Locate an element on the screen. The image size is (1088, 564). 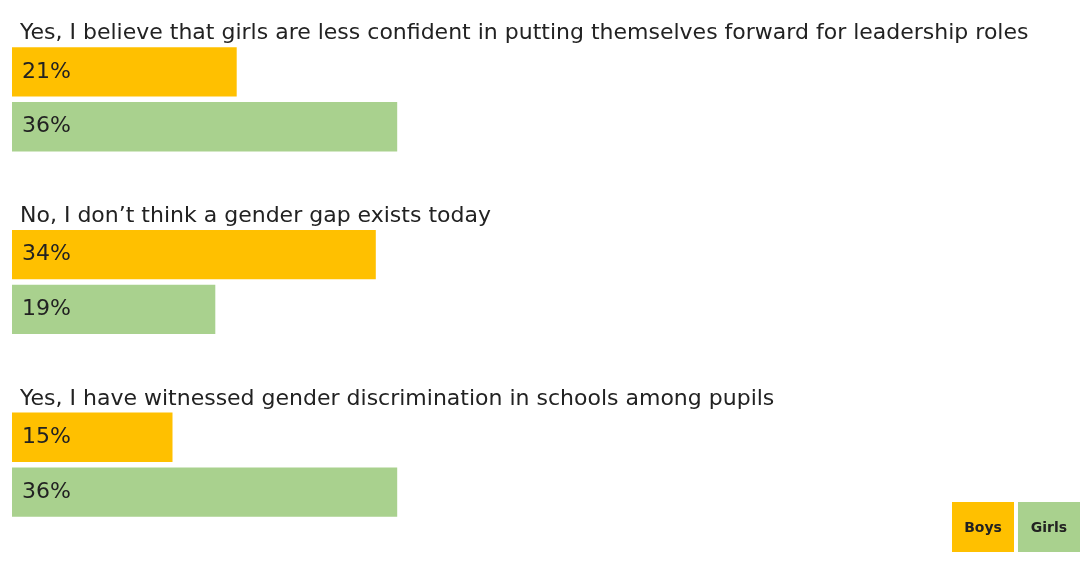
data-label: 21% is located at coordinates (46, 70).